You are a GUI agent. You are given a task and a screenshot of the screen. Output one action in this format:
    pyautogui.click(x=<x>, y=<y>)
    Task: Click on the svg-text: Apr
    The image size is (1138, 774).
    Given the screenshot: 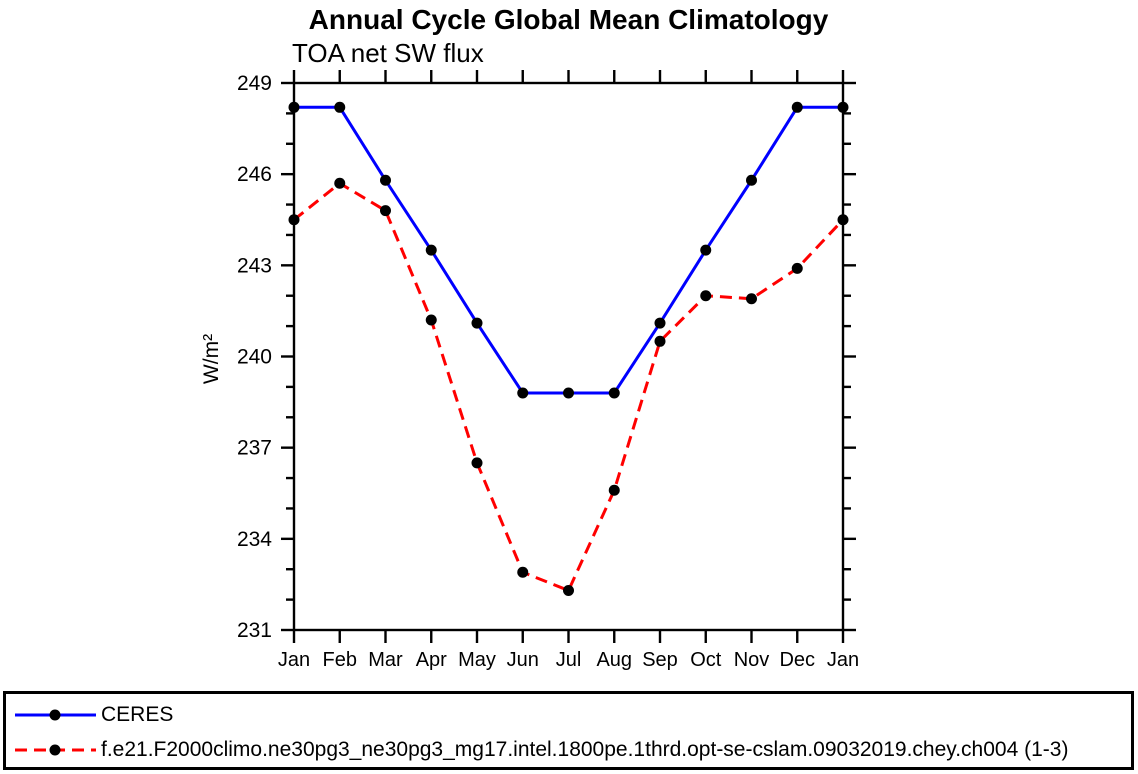 What is the action you would take?
    pyautogui.click(x=431, y=660)
    